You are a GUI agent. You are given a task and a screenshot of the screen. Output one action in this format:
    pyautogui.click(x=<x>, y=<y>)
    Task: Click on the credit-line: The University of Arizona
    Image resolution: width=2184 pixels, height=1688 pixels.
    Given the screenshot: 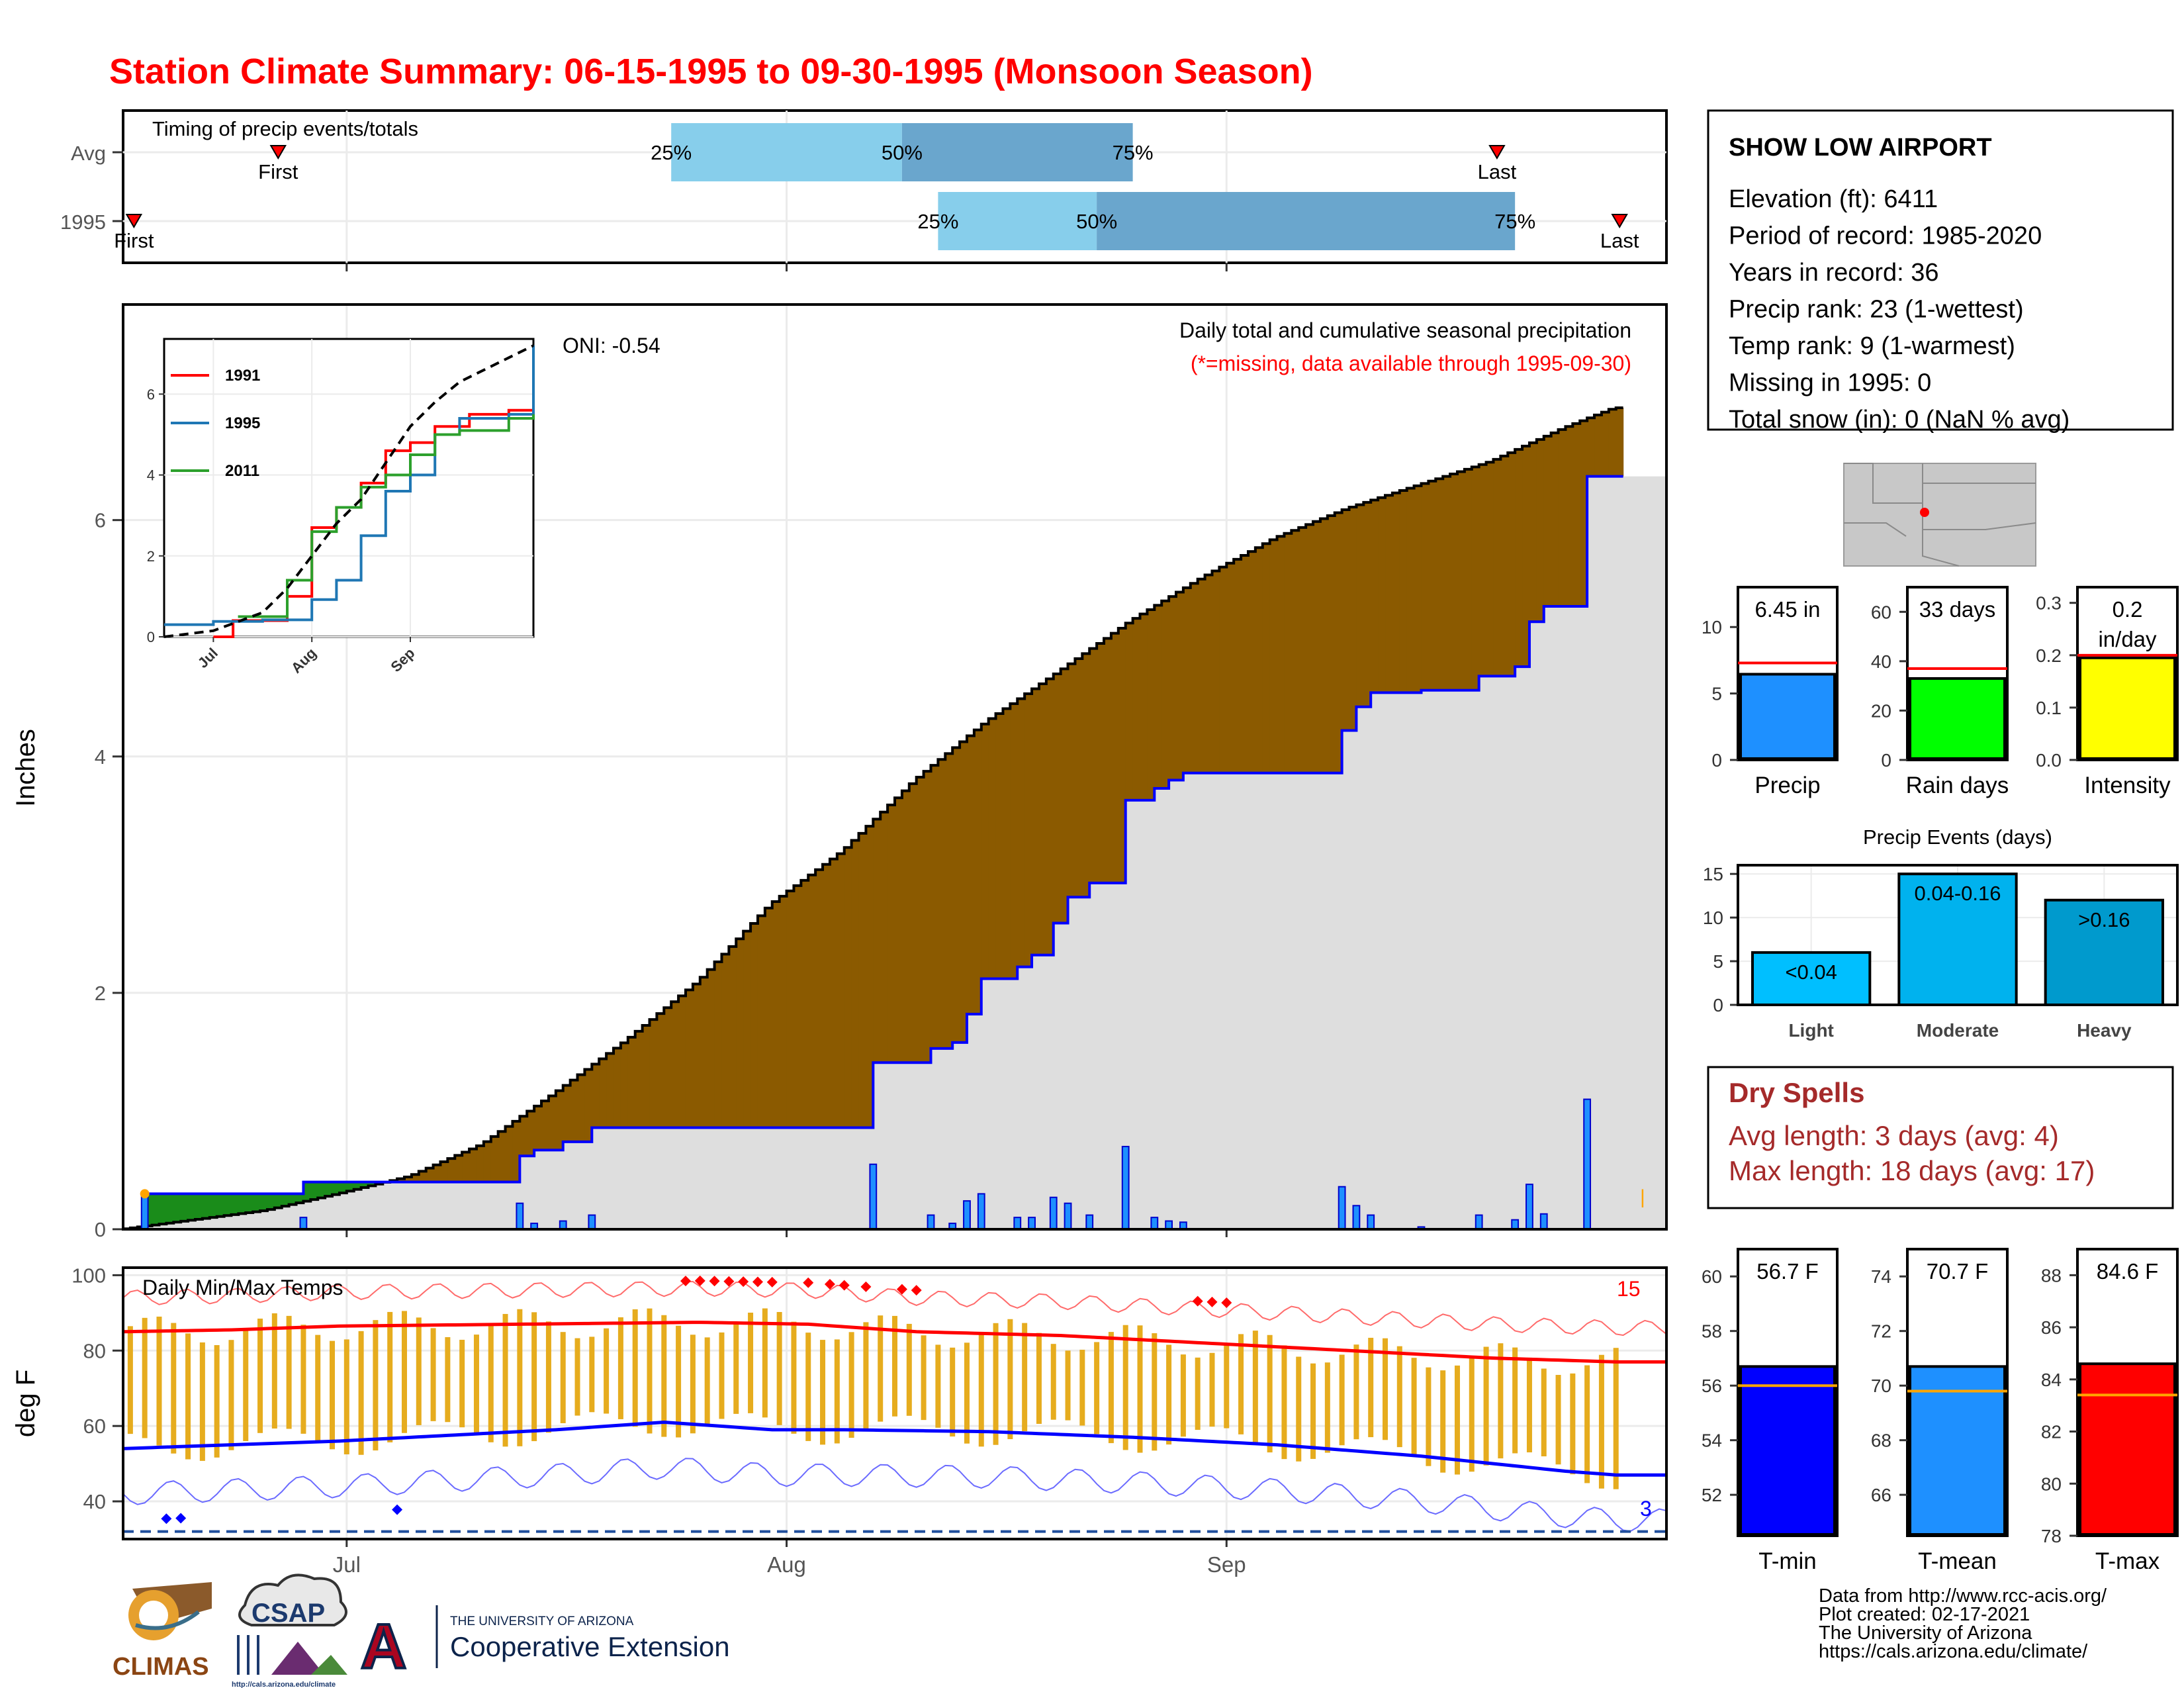 What is the action you would take?
    pyautogui.click(x=1925, y=1633)
    